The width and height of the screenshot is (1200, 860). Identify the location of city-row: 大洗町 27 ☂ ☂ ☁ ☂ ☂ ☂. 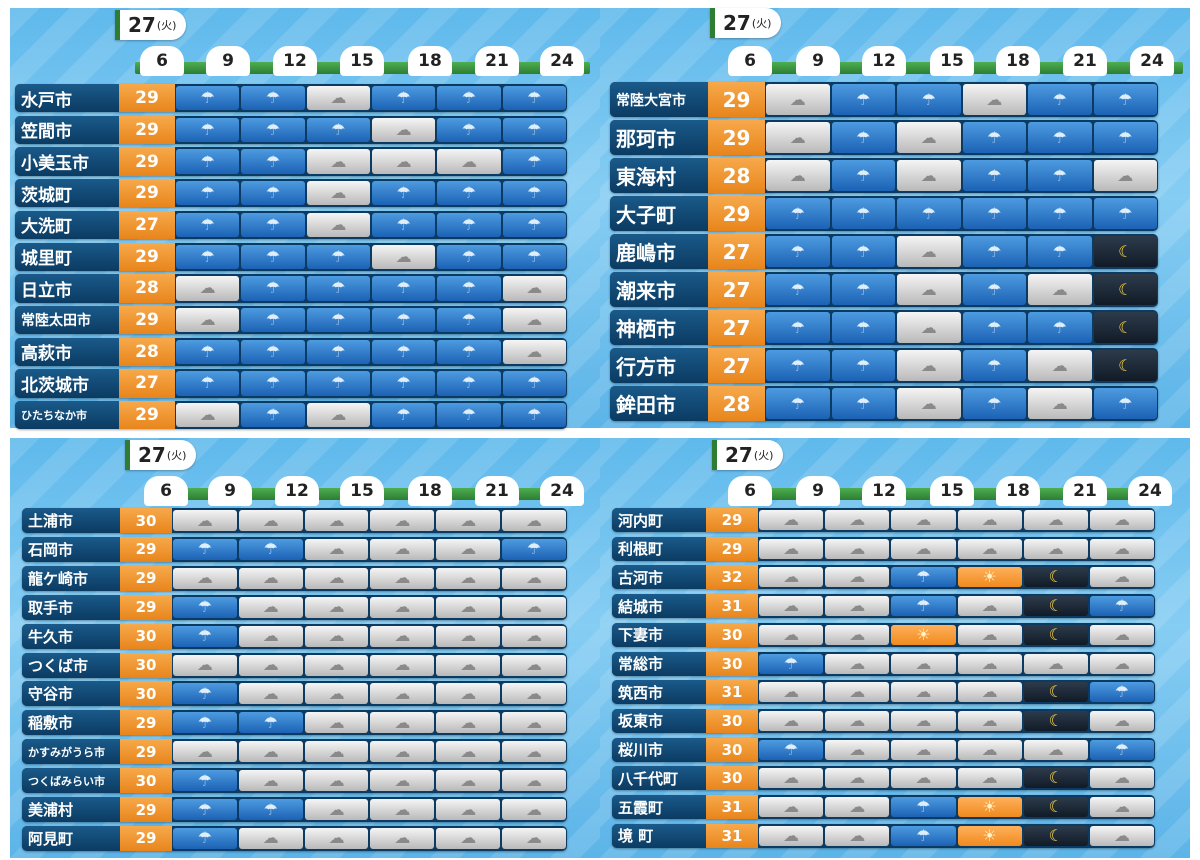
(291, 225).